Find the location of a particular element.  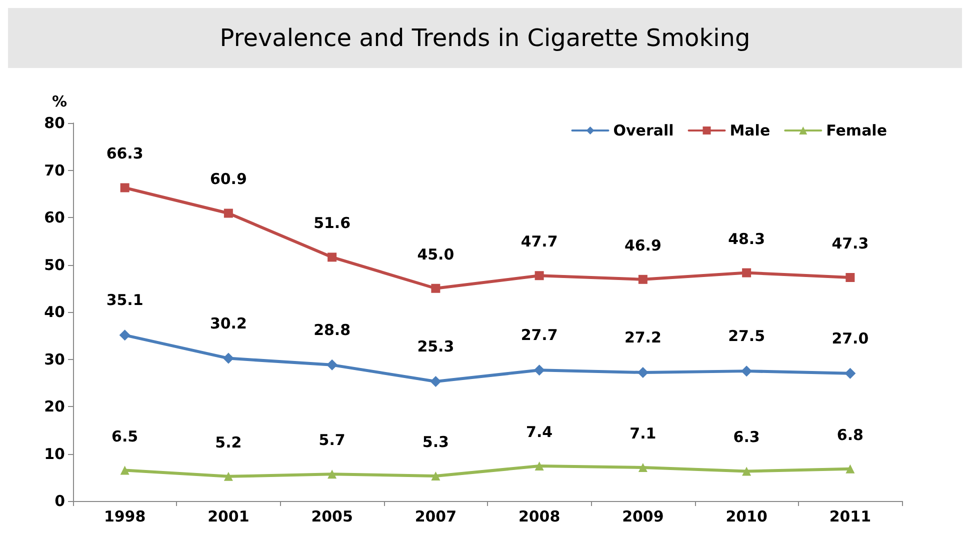

x-tick-label: 2001 is located at coordinates (229, 517).